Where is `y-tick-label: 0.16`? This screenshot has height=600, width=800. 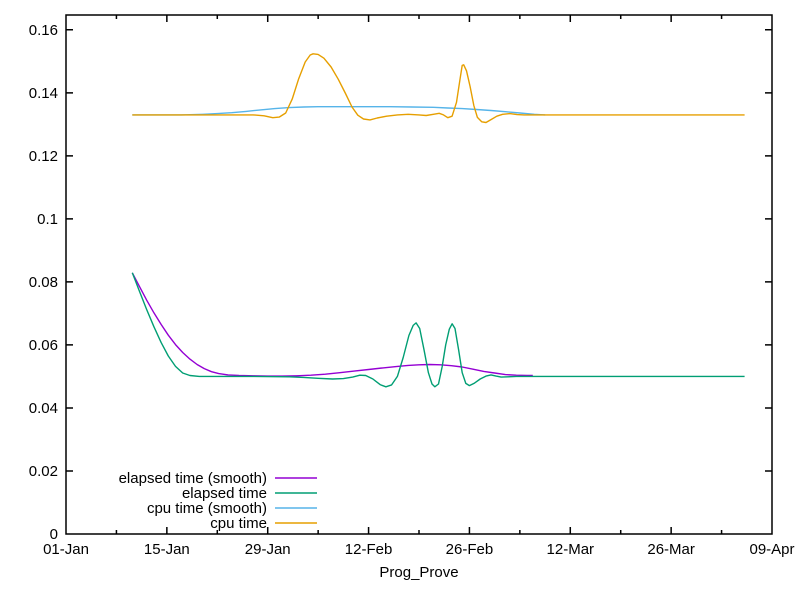
y-tick-label: 0.16 is located at coordinates (43, 30).